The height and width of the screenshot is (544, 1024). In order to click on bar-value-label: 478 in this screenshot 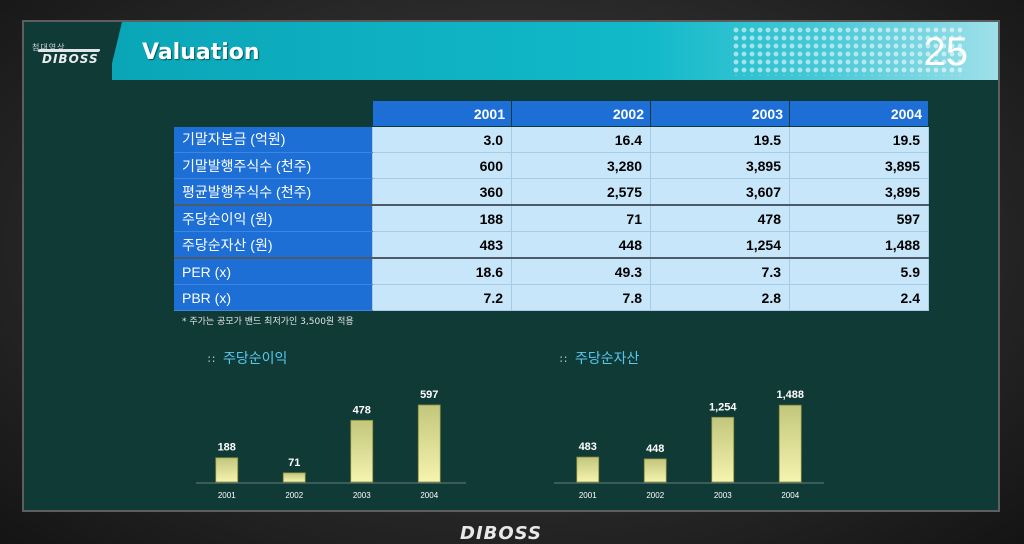, I will do `click(362, 410)`.